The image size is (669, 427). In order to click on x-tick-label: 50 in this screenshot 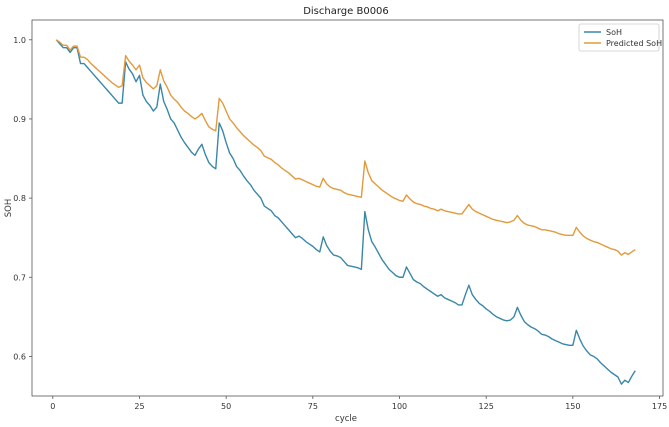, I will do `click(226, 406)`.